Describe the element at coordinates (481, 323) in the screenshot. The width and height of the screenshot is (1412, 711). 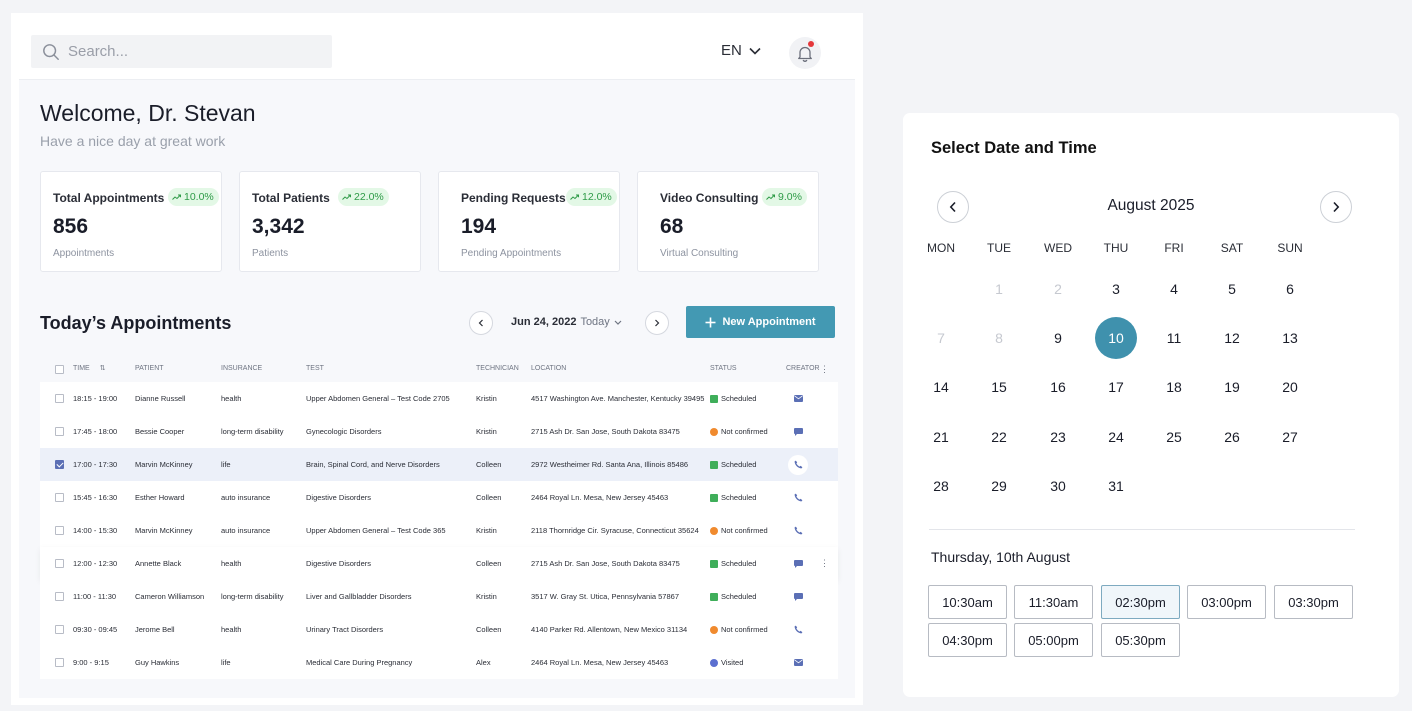
I see `prev-day-button` at that location.